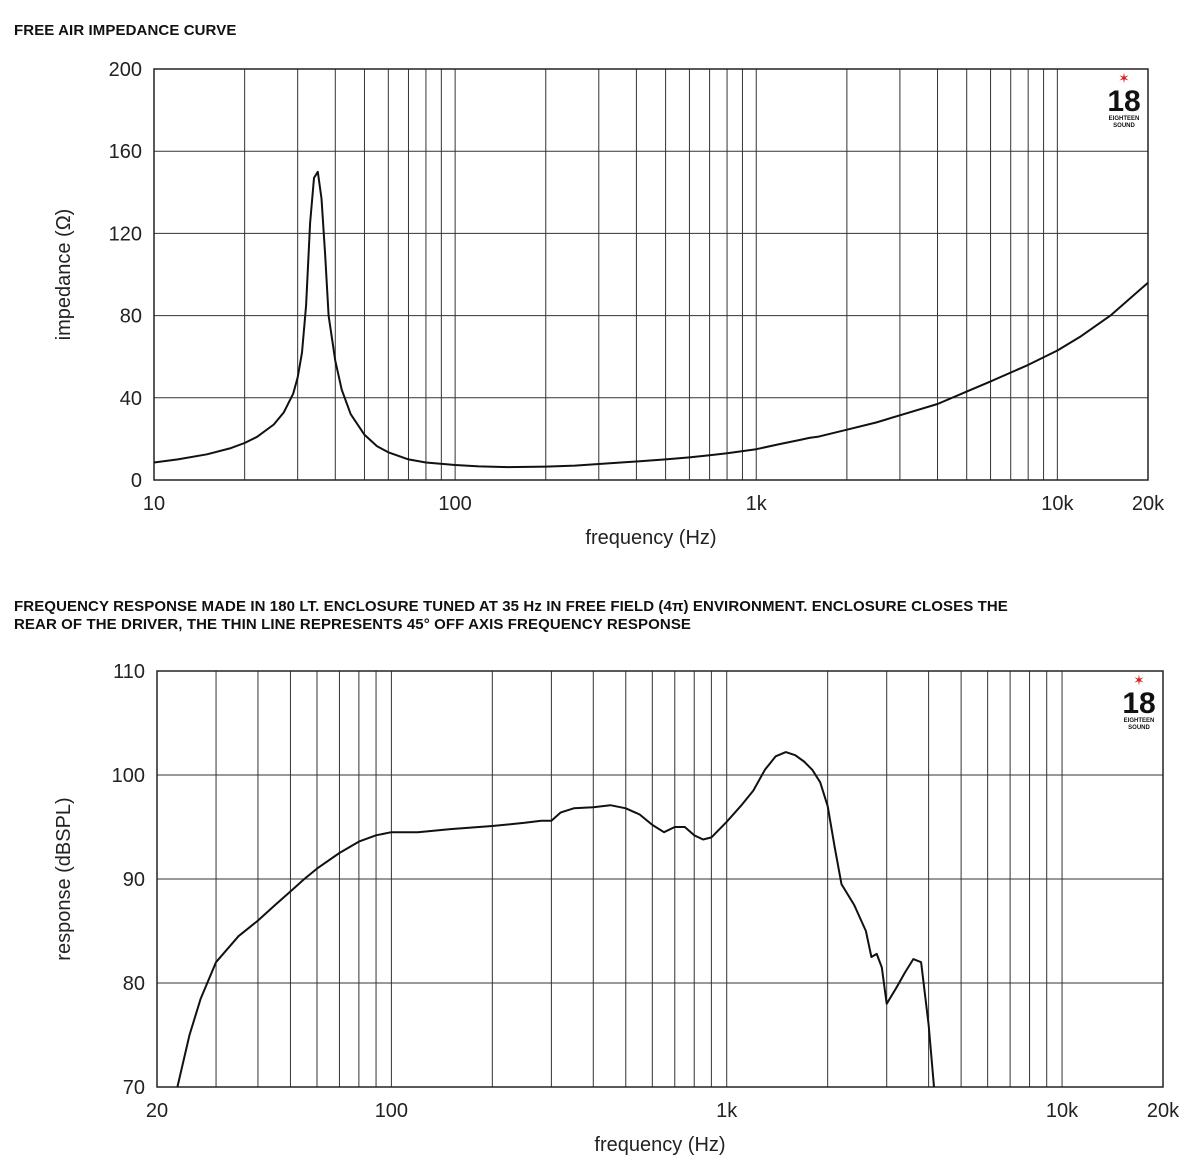  Describe the element at coordinates (64, 878) in the screenshot. I see `y-axis-label: response (dBSPL)` at that location.